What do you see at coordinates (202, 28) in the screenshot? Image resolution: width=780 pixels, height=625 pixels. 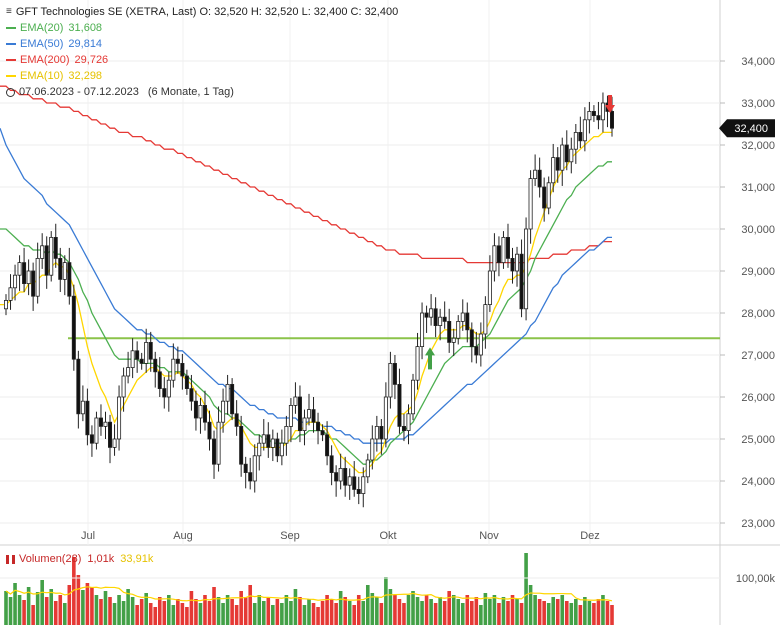 I see `legend-ema20: EMA(20) 31,608` at bounding box center [202, 28].